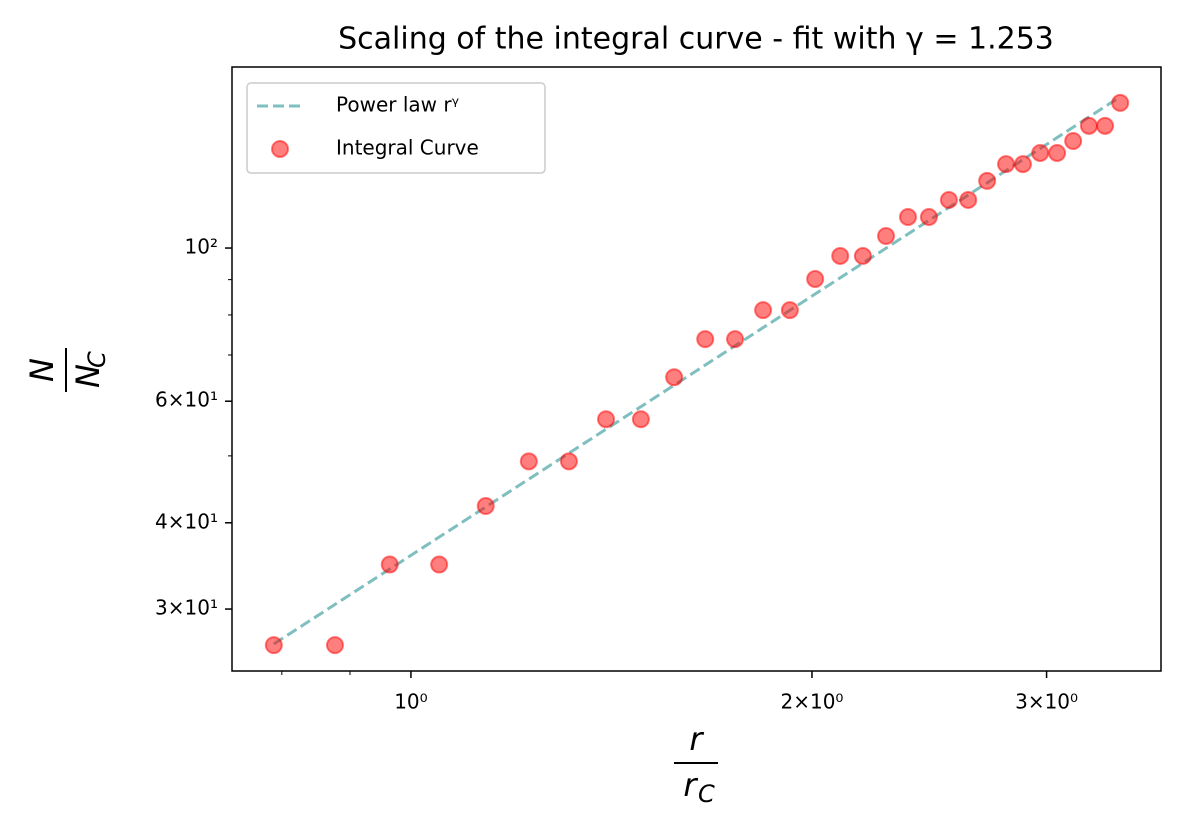  Describe the element at coordinates (407, 148) in the screenshot. I see `legend-label: Integral Curve` at that location.